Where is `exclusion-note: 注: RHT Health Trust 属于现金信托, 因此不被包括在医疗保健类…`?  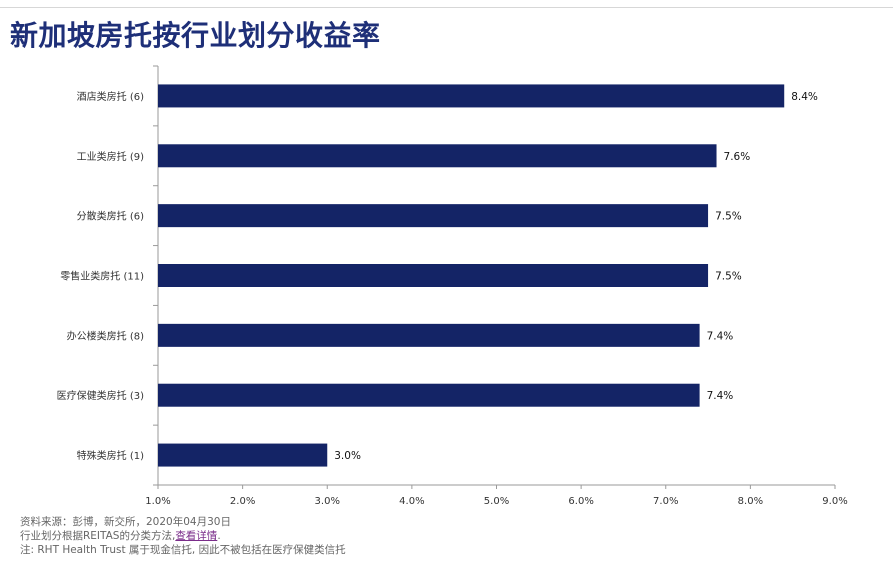
exclusion-note: 注: RHT Health Trust 属于现金信托, 因此不被包括在医疗保健类… is located at coordinates (183, 550).